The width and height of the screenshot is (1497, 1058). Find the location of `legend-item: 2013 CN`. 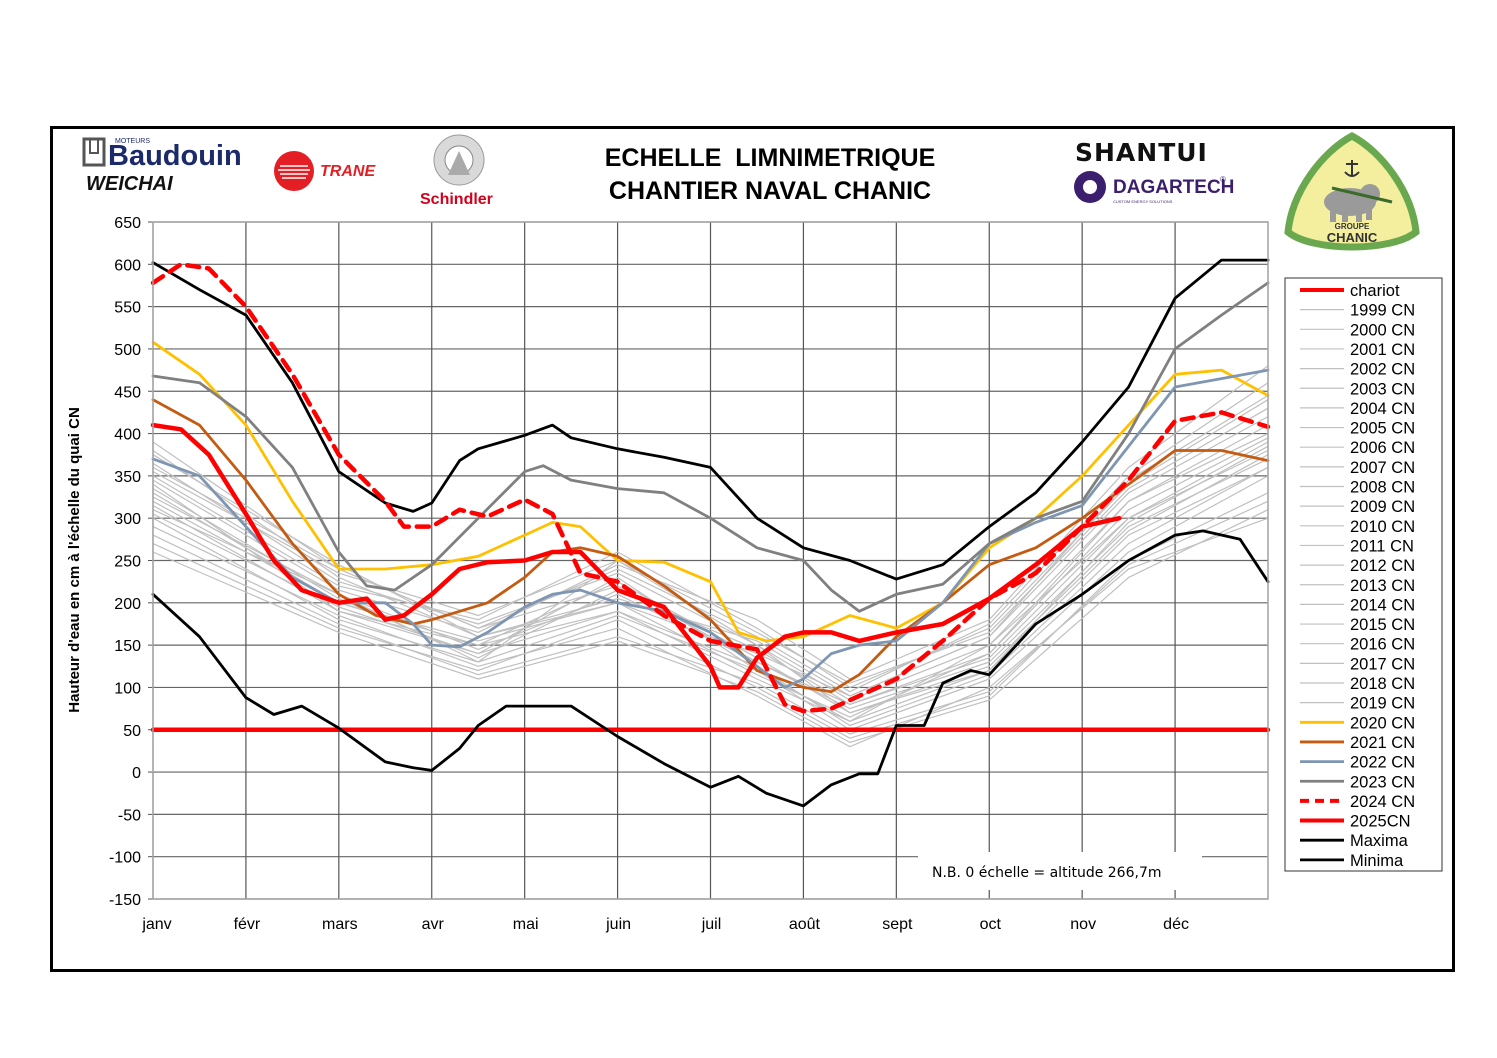

legend-item: 2013 CN is located at coordinates (1357, 586).